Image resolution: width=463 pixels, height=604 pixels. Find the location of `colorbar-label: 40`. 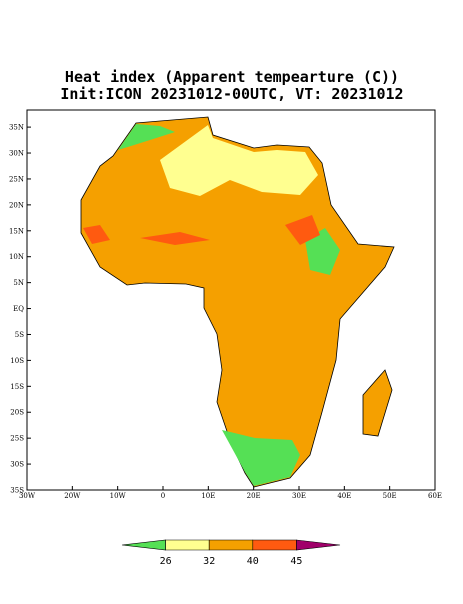

colorbar-label: 40 is located at coordinates (253, 561).